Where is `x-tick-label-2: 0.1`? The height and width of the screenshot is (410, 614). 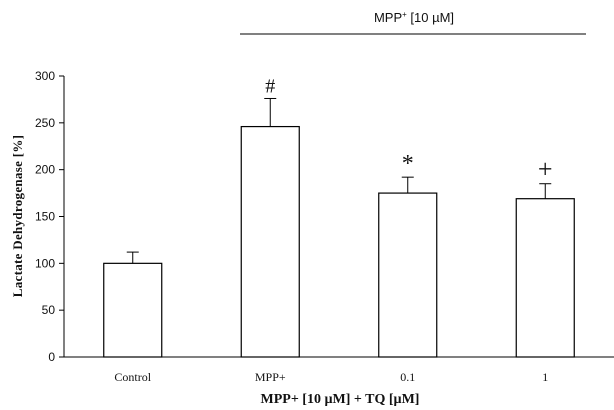 x-tick-label-2: 0.1 is located at coordinates (407, 377).